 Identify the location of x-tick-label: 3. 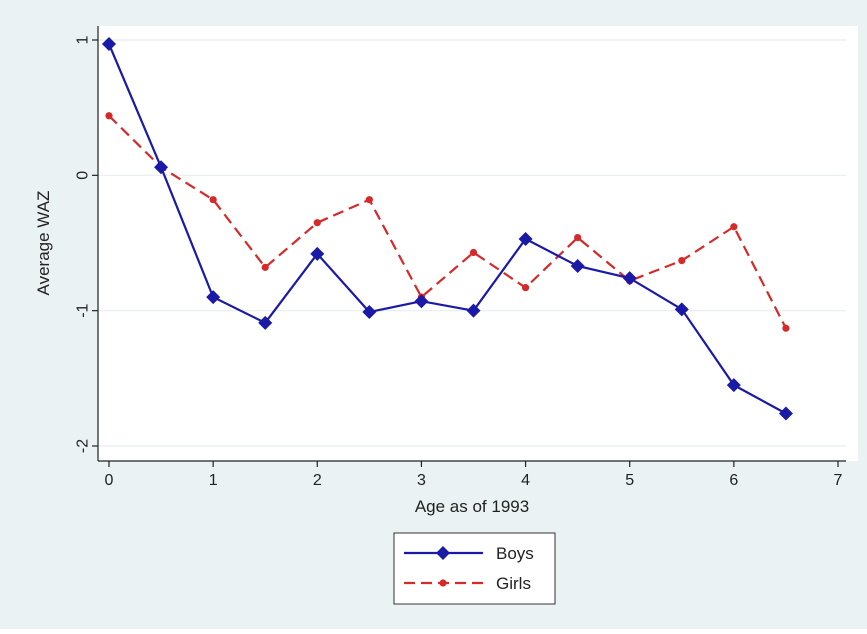
(421, 480).